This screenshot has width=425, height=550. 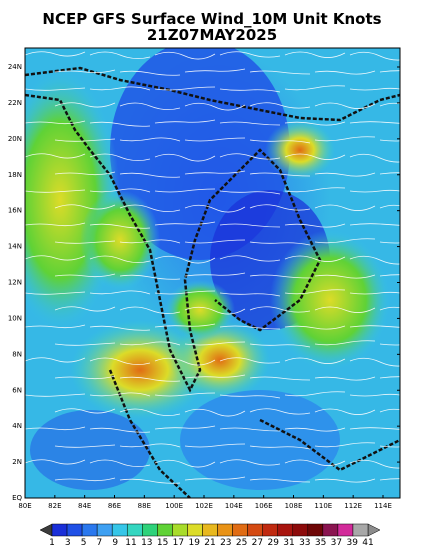 What do you see at coordinates (320, 543) in the screenshot?
I see `colorbar-label: 35` at bounding box center [320, 543].